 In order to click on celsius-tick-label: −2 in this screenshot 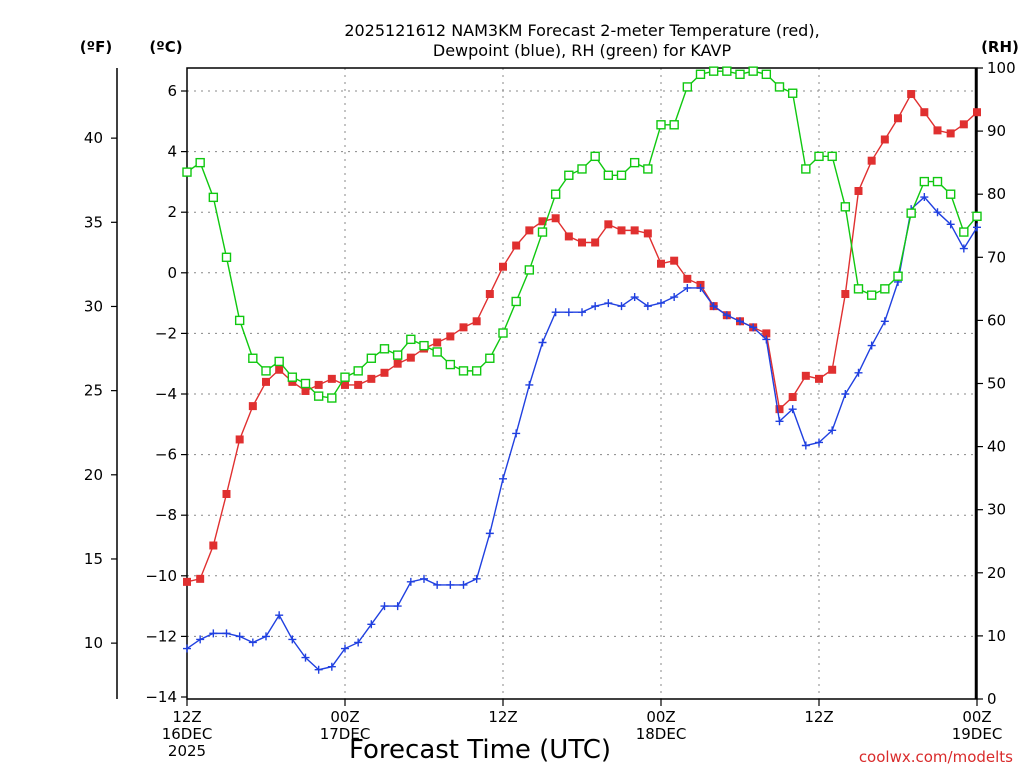, I will do `click(166, 333)`.